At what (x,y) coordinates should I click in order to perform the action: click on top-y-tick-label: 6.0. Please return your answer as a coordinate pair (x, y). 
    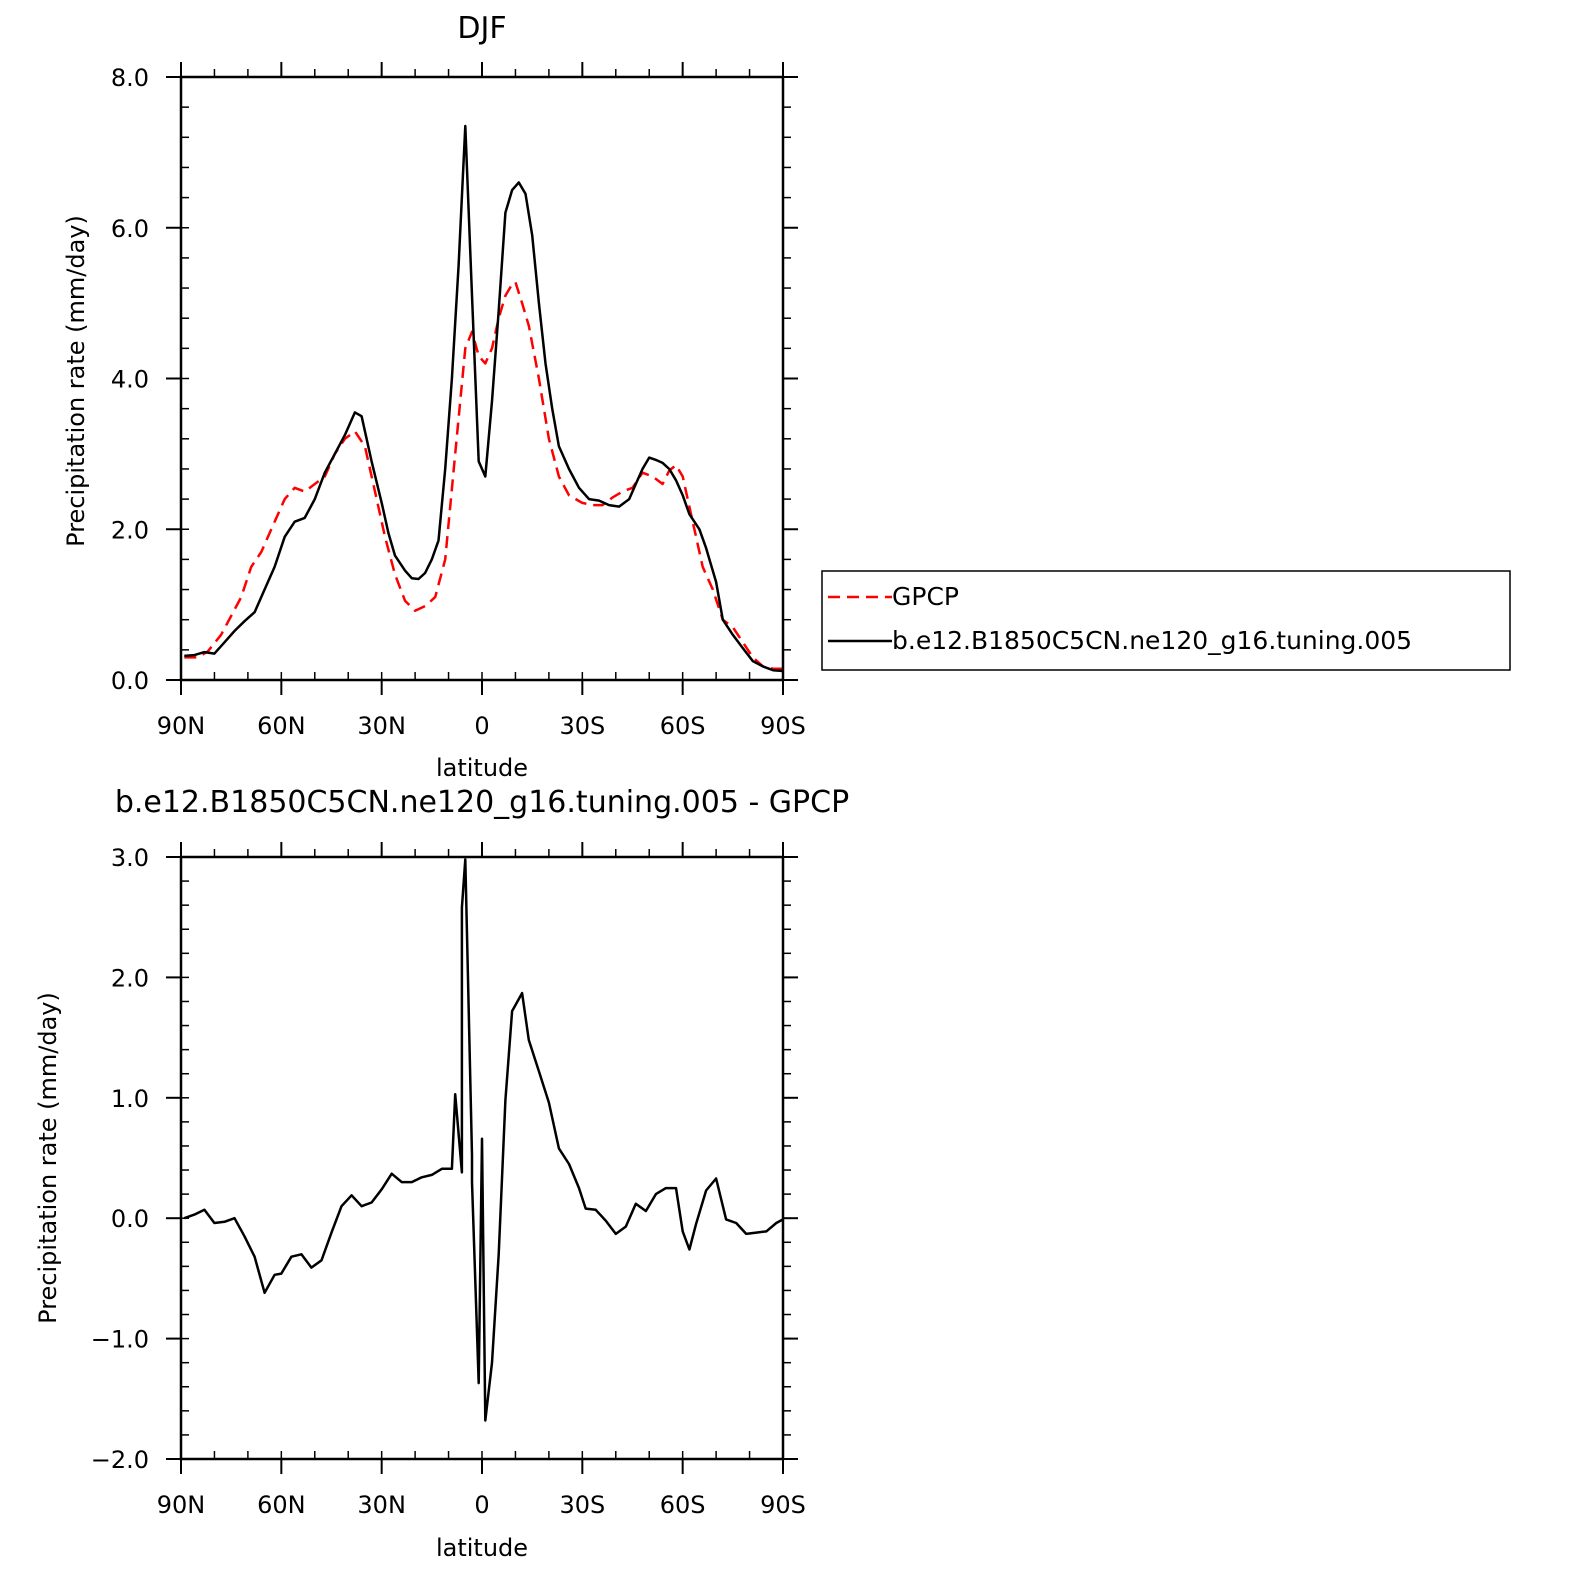
    Looking at the image, I should click on (130, 229).